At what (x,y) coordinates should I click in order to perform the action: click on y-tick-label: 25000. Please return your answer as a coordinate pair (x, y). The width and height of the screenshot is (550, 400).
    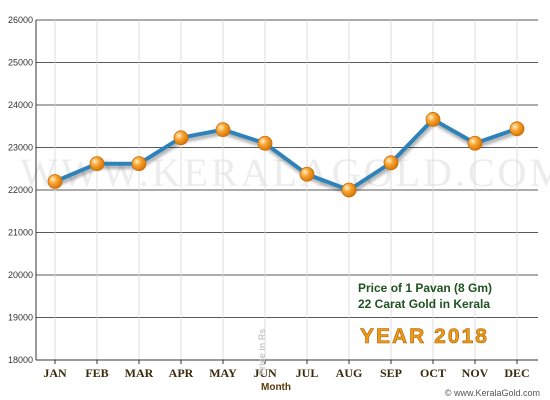
    Looking at the image, I should click on (20, 63).